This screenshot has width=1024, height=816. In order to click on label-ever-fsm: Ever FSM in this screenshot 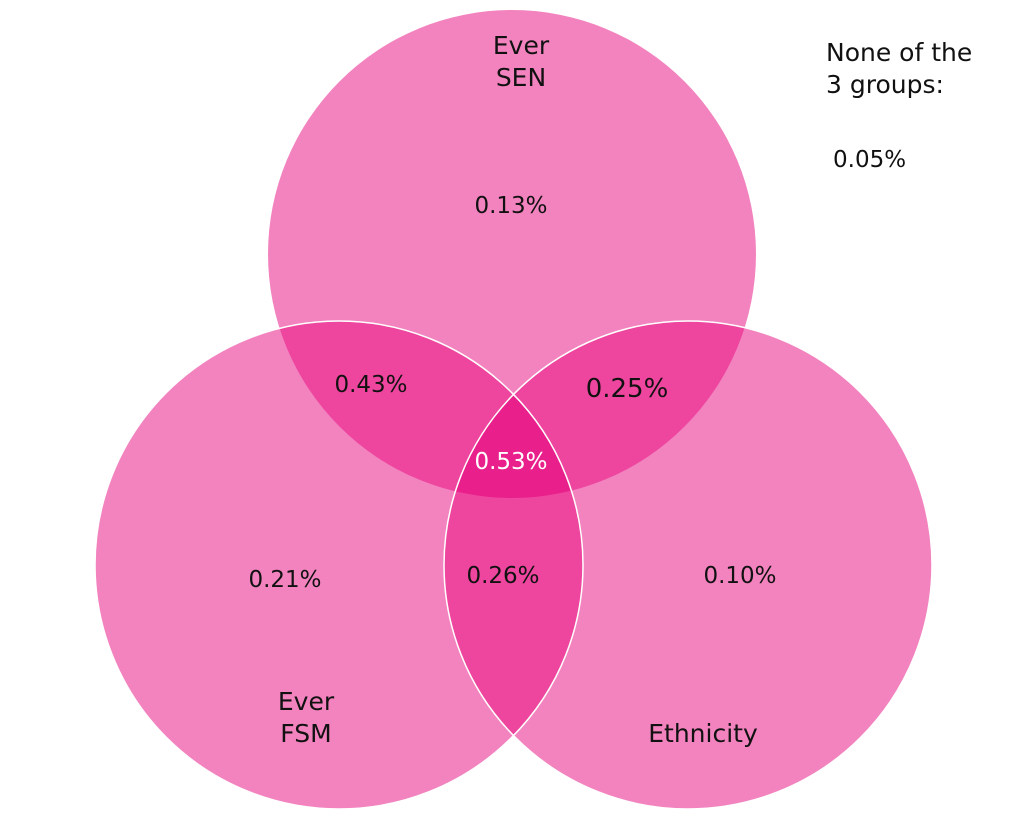, I will do `click(306, 718)`.